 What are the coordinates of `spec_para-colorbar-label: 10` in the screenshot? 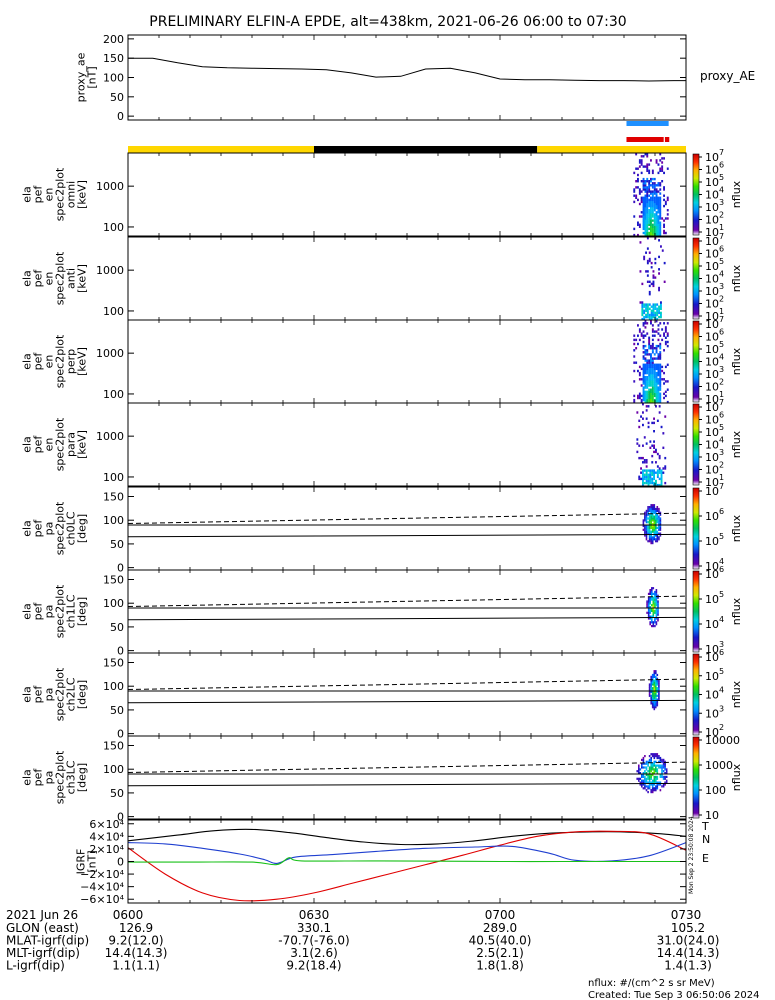 It's located at (712, 457).